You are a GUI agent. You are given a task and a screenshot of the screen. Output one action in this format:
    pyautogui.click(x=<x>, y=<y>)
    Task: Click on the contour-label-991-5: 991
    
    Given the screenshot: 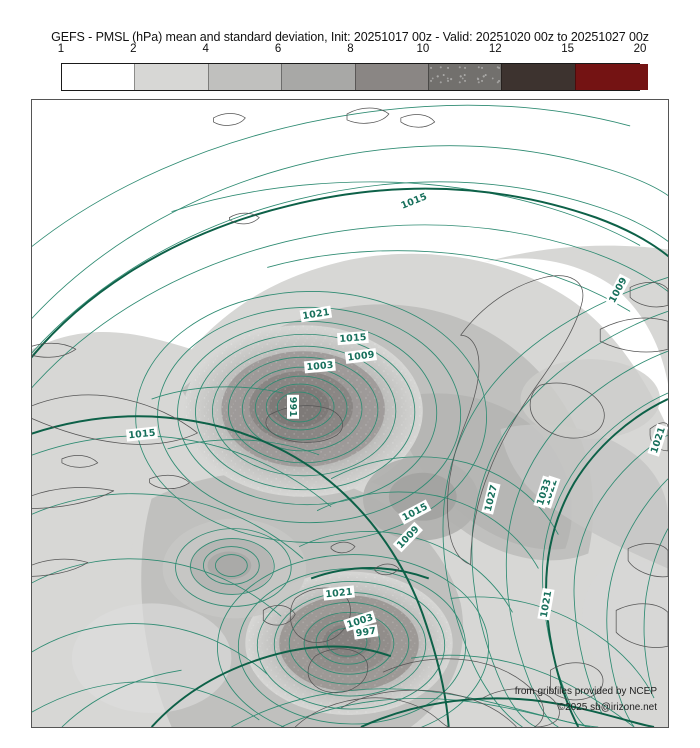 What is the action you would take?
    pyautogui.click(x=293, y=407)
    